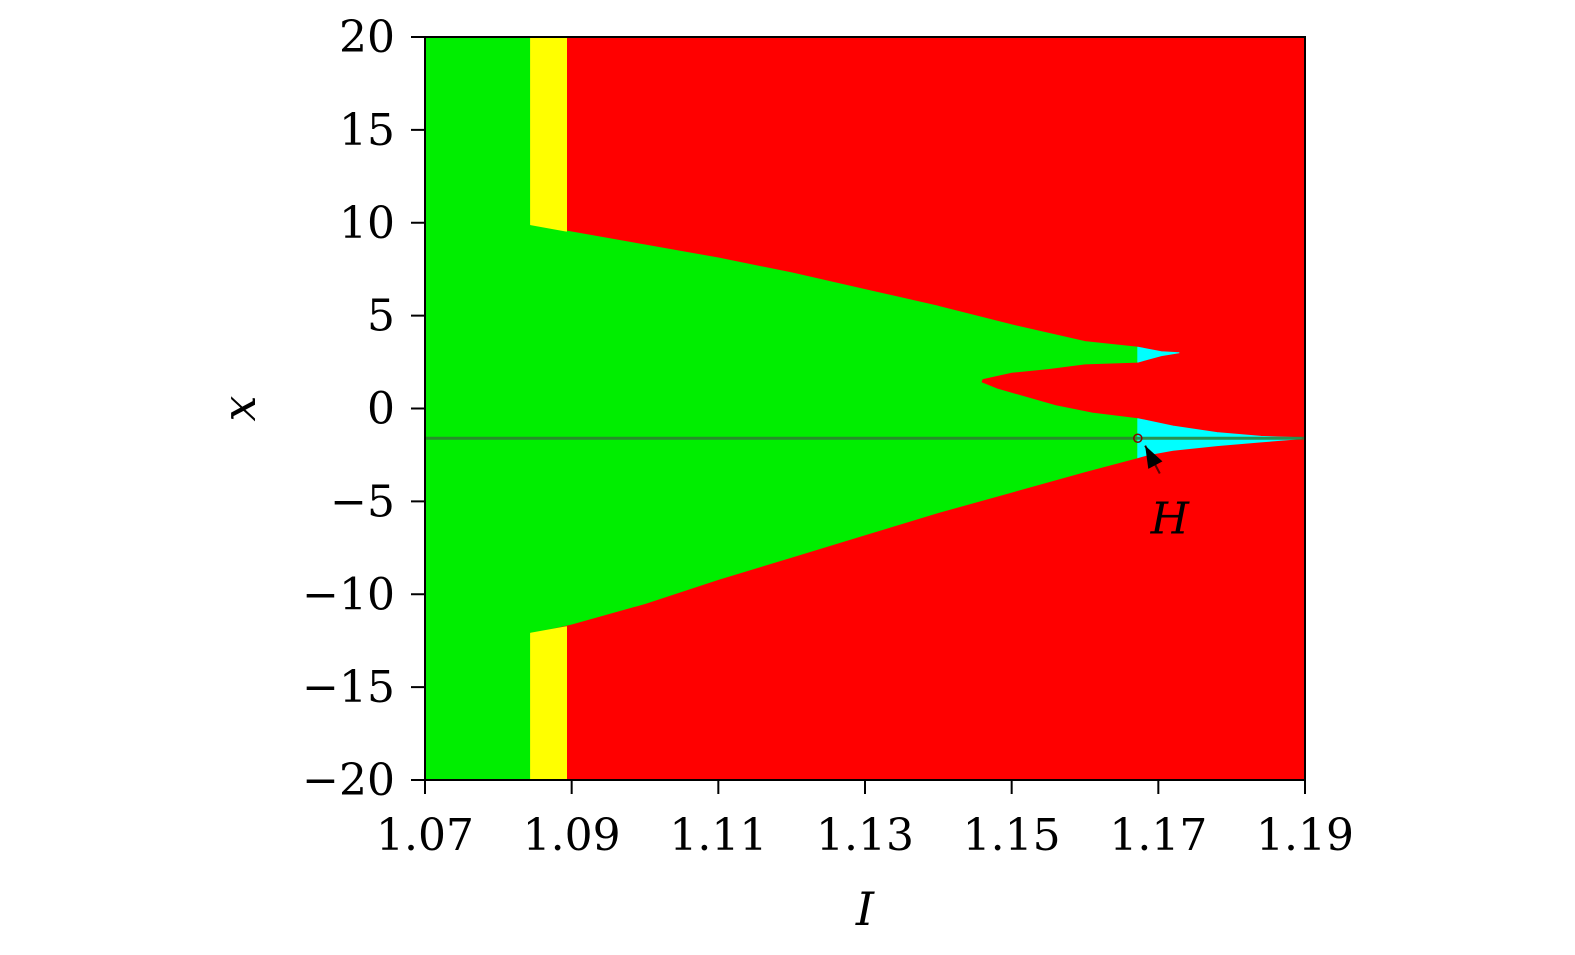 The image size is (1575, 955). Describe the element at coordinates (865, 909) in the screenshot. I see `x-axis-label: I` at that location.